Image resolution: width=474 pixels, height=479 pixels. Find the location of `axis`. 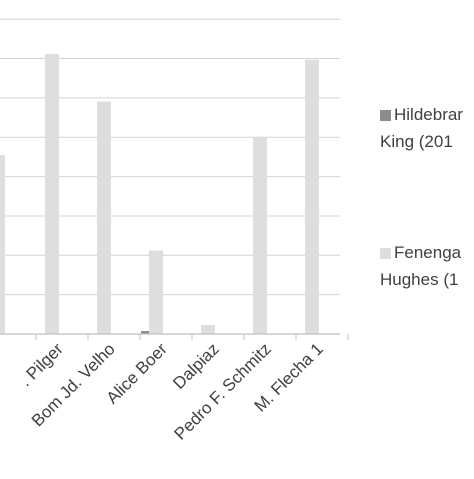

axis is located at coordinates (174, 336).